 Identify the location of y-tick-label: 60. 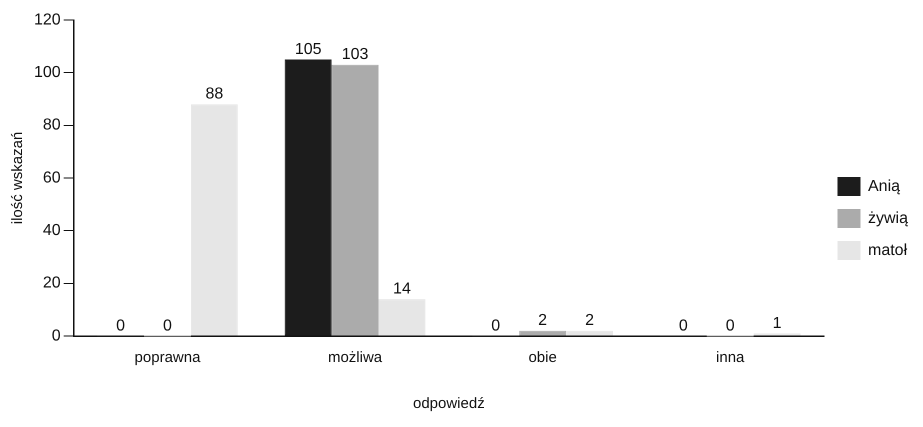
(51, 177).